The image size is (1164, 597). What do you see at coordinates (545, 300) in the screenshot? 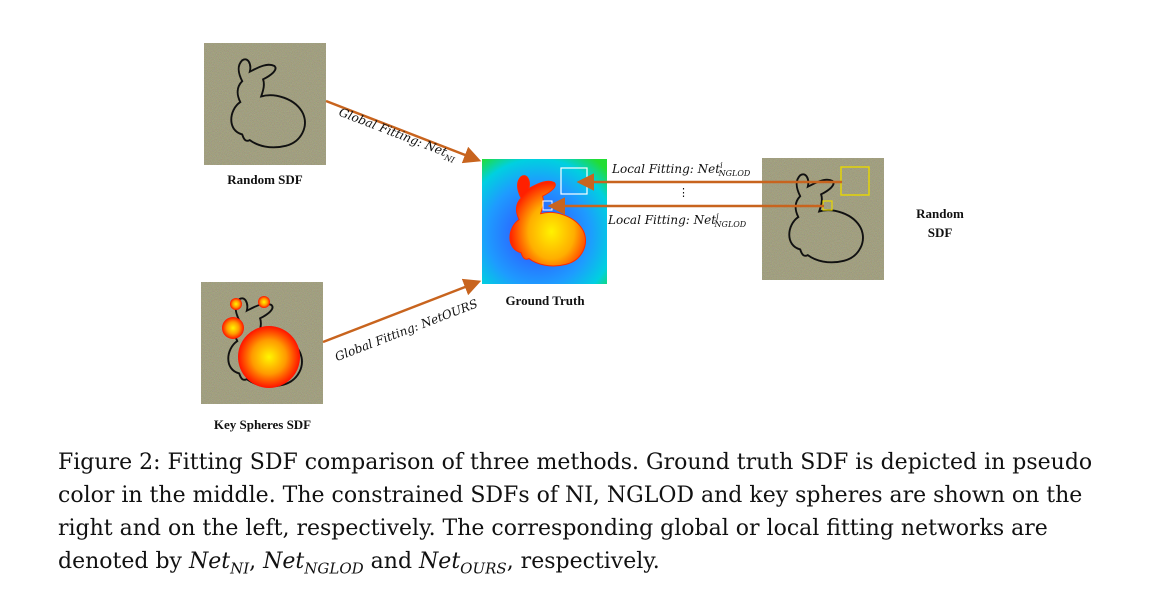
I see `label-ground-truth: Ground Truth` at bounding box center [545, 300].